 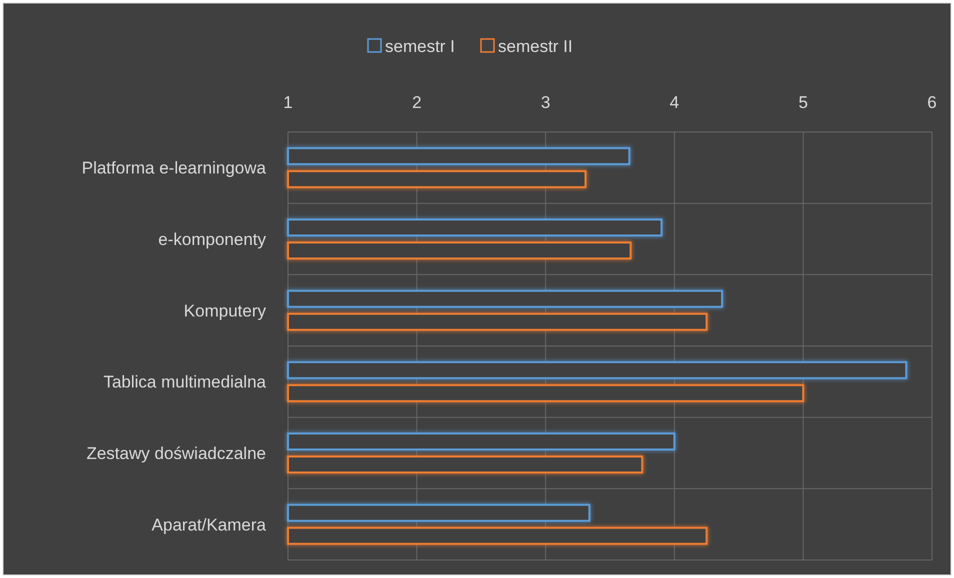 I want to click on x-tick-label: 6, so click(x=932, y=102).